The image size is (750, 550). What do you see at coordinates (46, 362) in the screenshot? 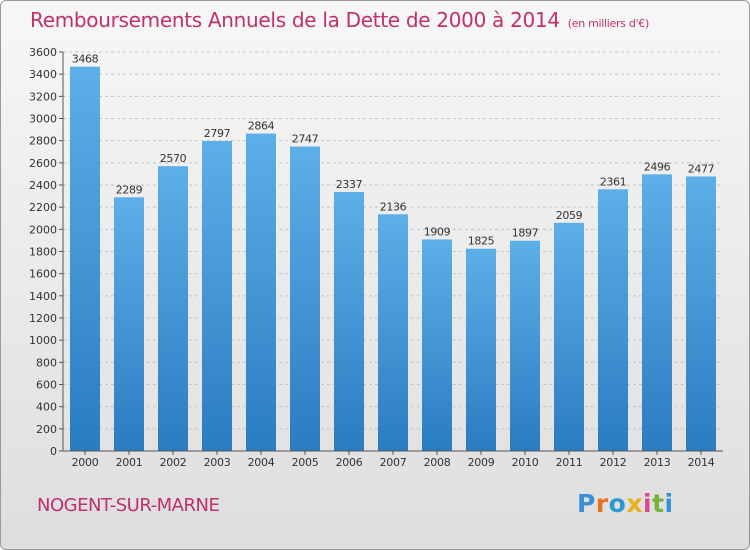
I see `y-tick-label: 800` at bounding box center [46, 362].